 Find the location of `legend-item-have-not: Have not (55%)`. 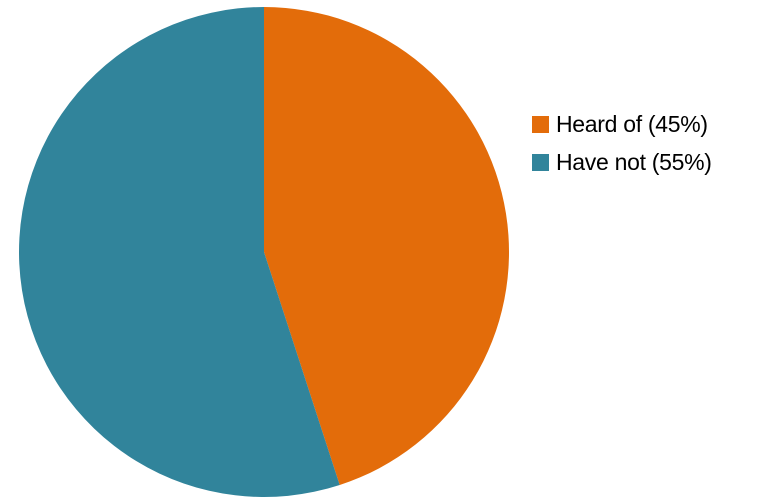

legend-item-have-not: Have not (55%) is located at coordinates (622, 162).